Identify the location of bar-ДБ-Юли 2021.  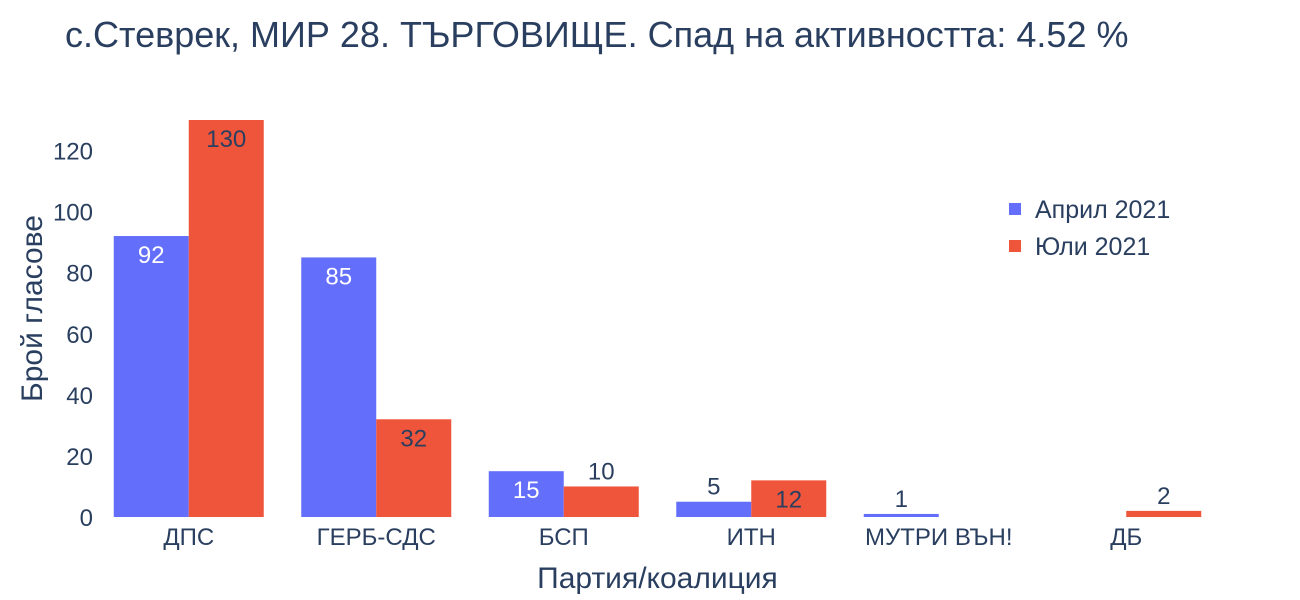
(1164, 513).